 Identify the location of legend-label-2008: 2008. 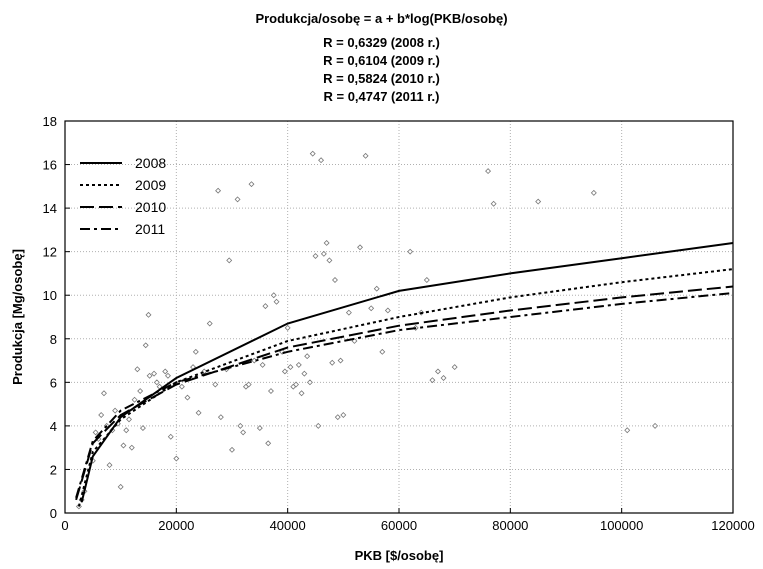
(150, 163).